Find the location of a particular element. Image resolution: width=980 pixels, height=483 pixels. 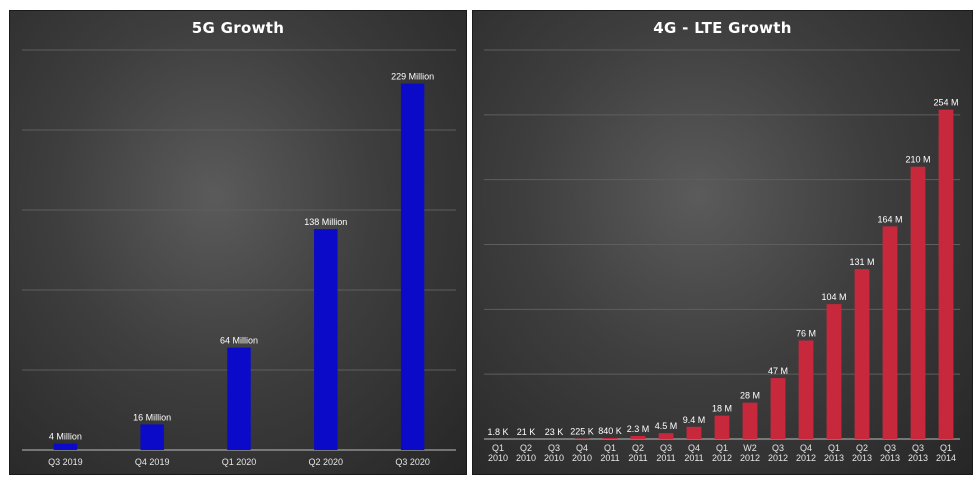

5g-data-label: 138 Million is located at coordinates (325, 222).